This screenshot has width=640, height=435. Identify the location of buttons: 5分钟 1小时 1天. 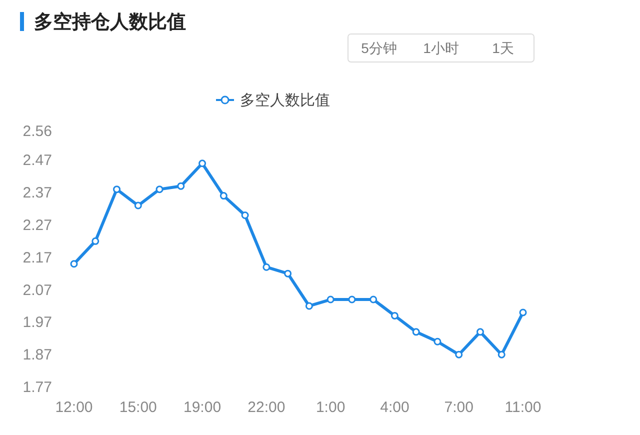
(441, 48).